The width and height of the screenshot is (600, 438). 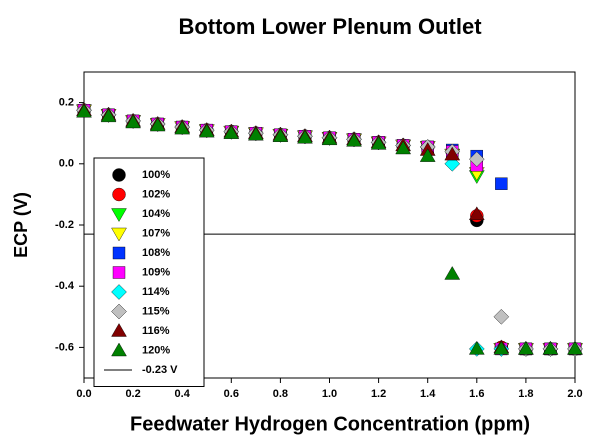 I want to click on y-tick-label: 0.0, so click(x=66, y=164).